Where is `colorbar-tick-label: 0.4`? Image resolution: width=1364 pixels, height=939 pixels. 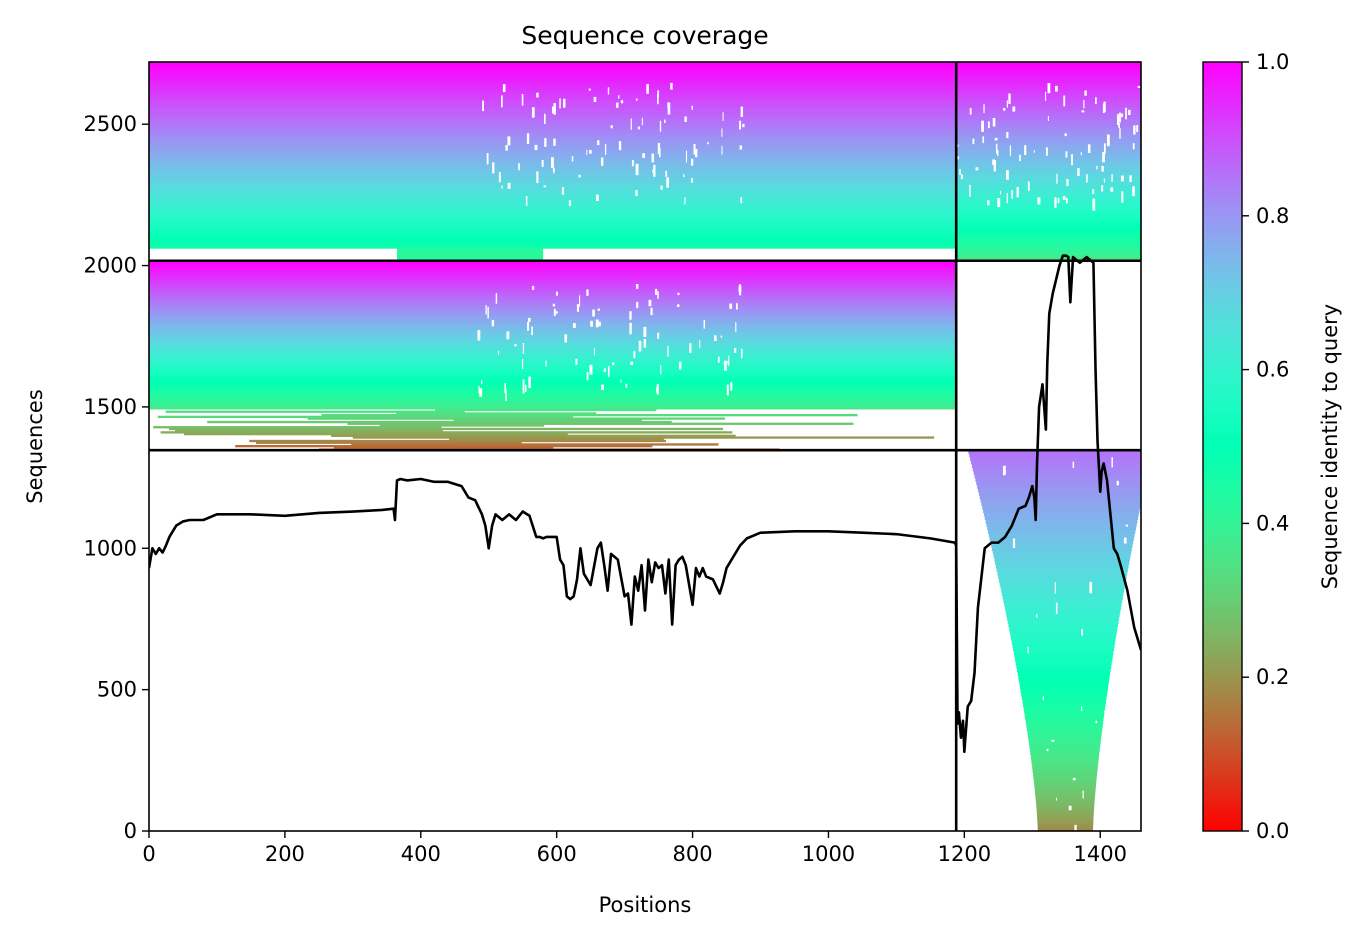
colorbar-tick-label: 0.4 is located at coordinates (1272, 523).